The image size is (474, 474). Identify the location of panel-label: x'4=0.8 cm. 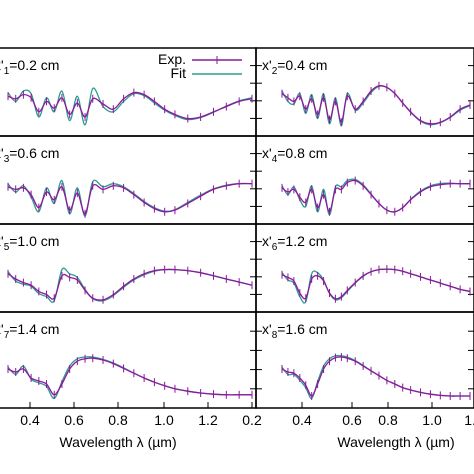
(294, 155).